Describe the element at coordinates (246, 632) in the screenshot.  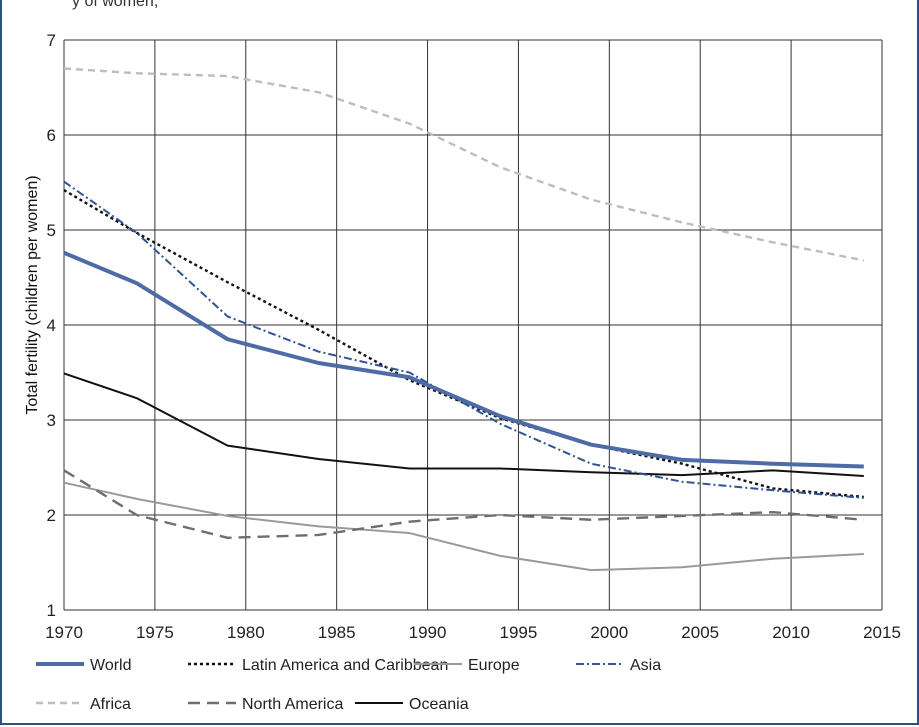
I see `x-tick-label: 1980` at that location.